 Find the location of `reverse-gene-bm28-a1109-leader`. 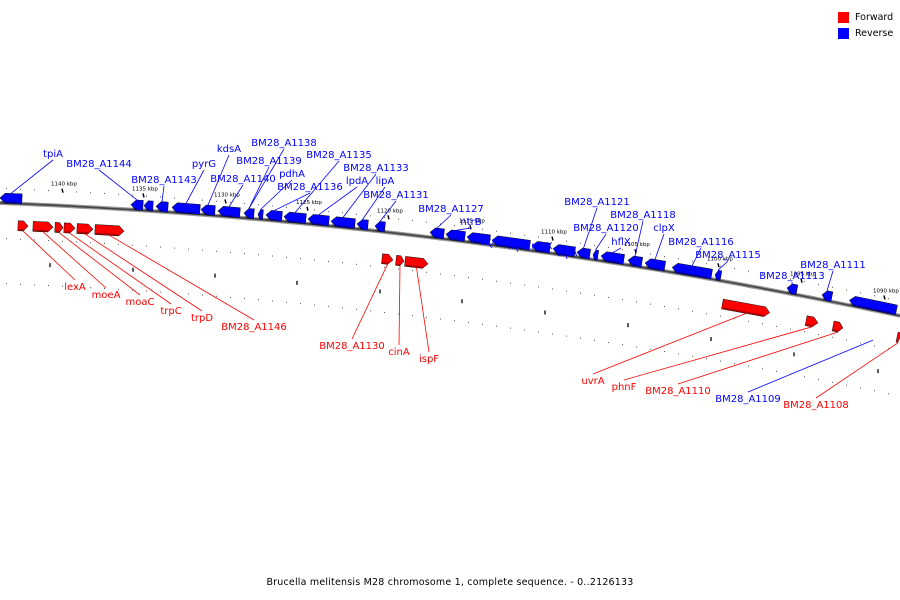

reverse-gene-bm28-a1109-leader is located at coordinates (810, 366).